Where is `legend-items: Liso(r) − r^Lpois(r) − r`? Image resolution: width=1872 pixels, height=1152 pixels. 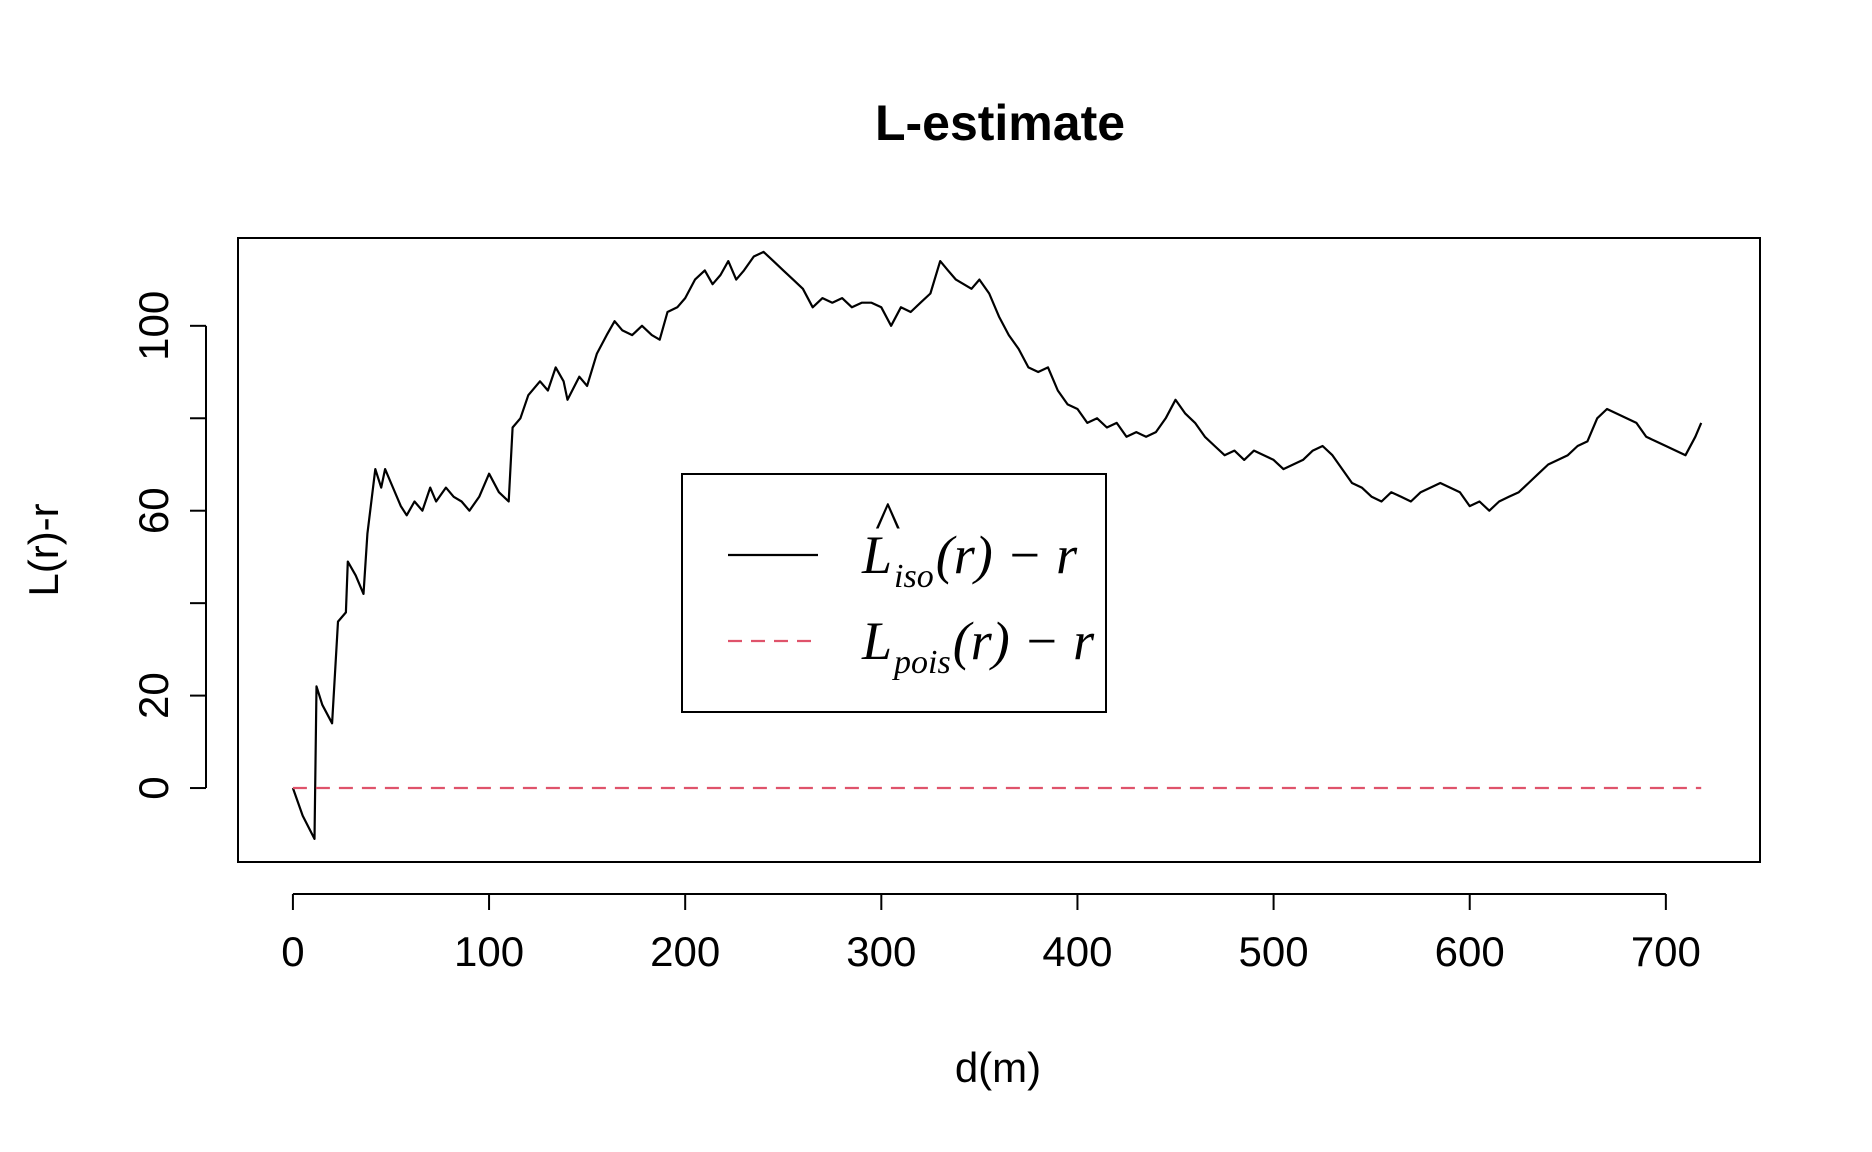 legend-items: Liso(r) − r^Lpois(r) − r is located at coordinates (911, 586).